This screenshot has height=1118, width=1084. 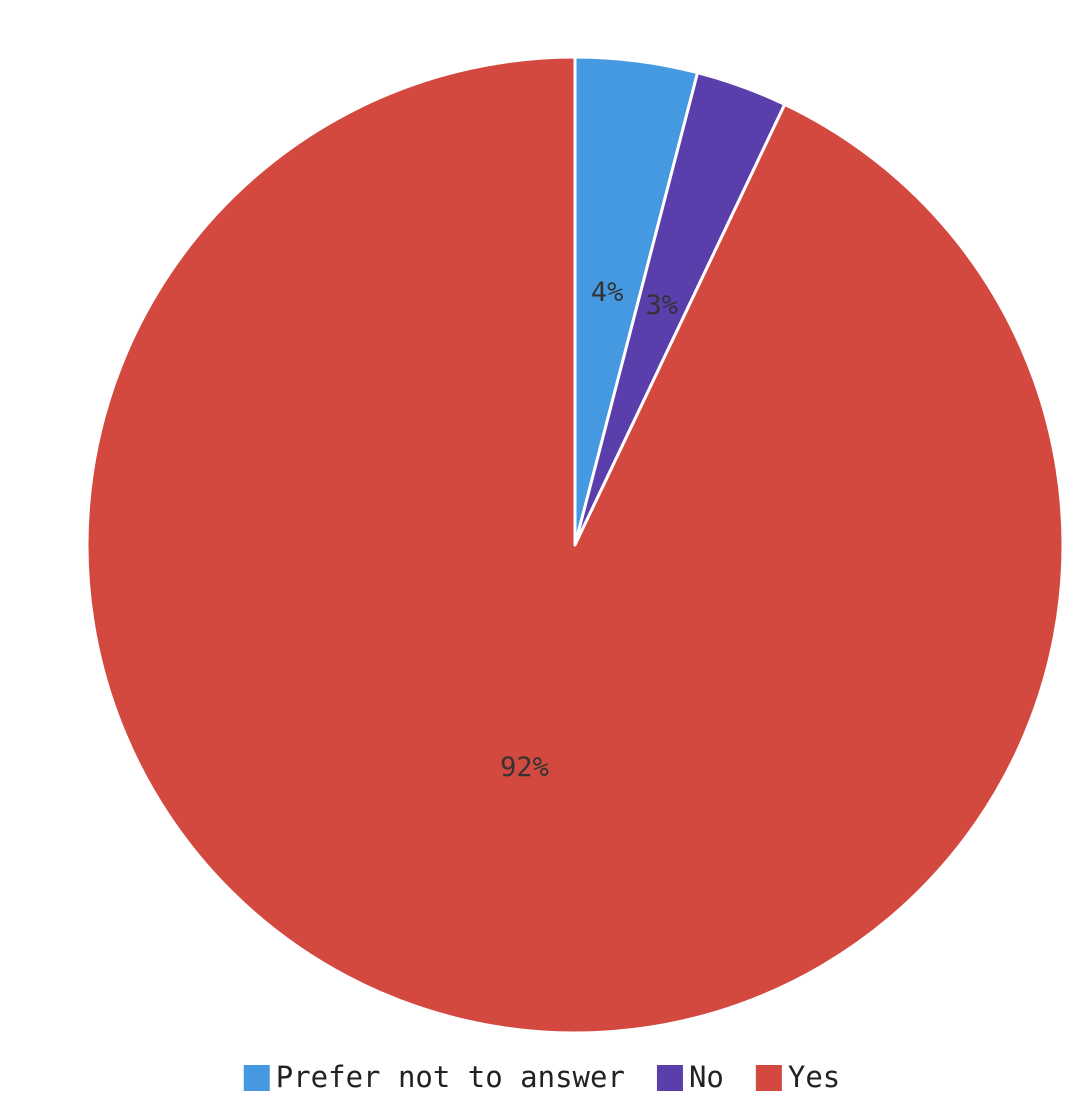 What do you see at coordinates (450, 1077) in the screenshot?
I see `legend-label-prefer-not-to-answer: Prefer not to answer` at bounding box center [450, 1077].